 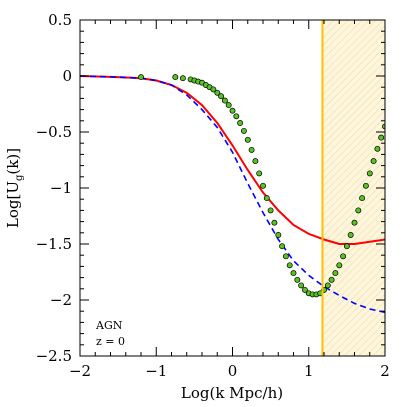 I want to click on y-tick-label: −1, so click(x=61, y=188).